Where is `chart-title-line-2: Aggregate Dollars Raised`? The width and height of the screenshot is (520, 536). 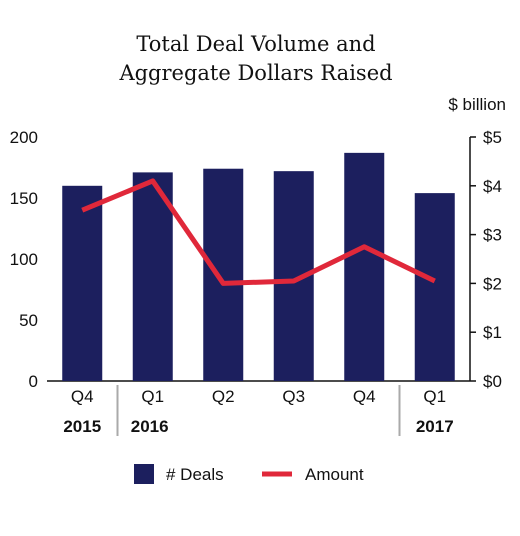 chart-title-line-2: Aggregate Dollars Raised is located at coordinates (255, 73).